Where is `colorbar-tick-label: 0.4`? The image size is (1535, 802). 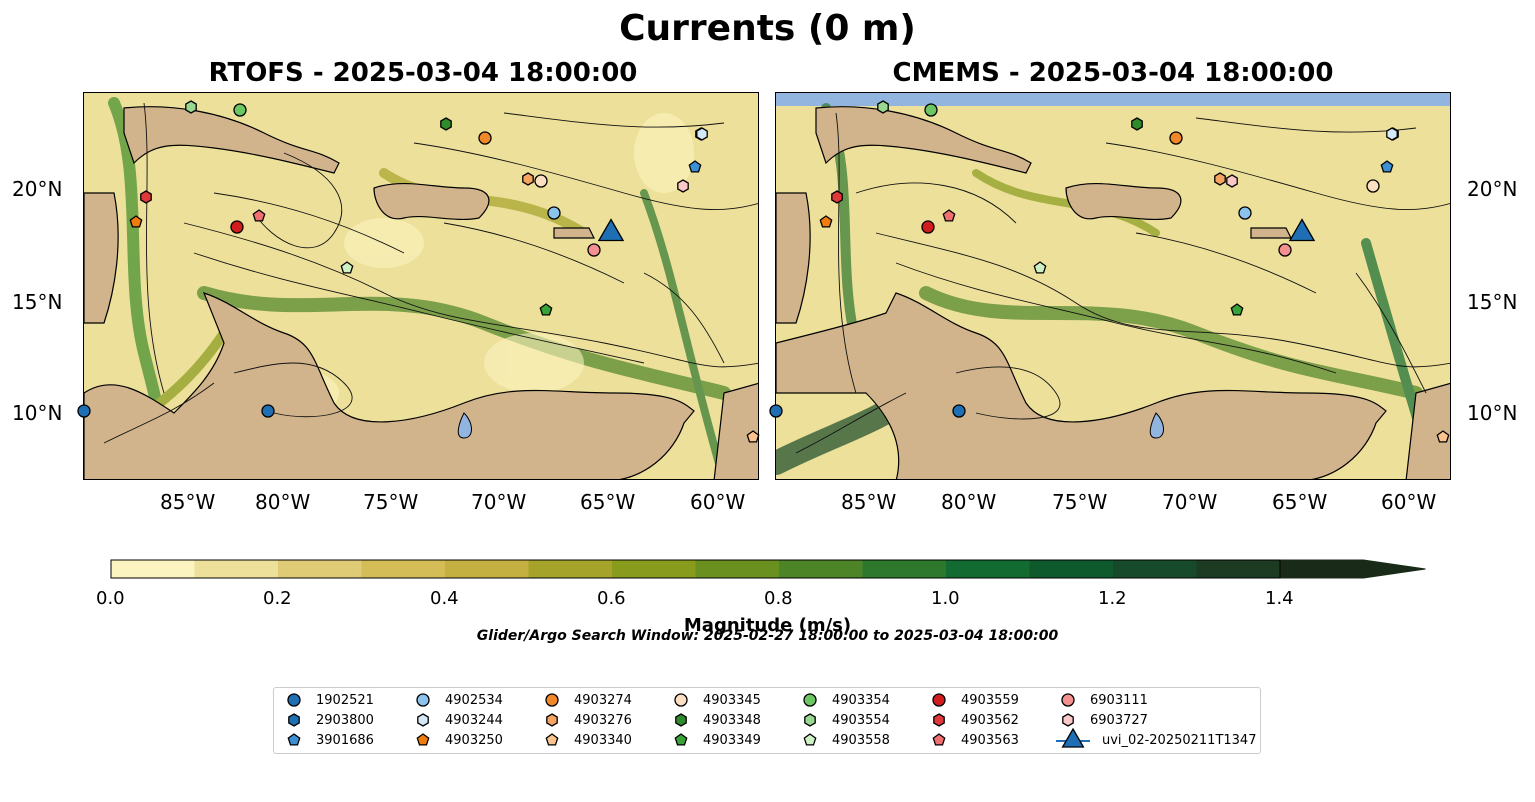
colorbar-tick-label: 0.4 is located at coordinates (444, 598).